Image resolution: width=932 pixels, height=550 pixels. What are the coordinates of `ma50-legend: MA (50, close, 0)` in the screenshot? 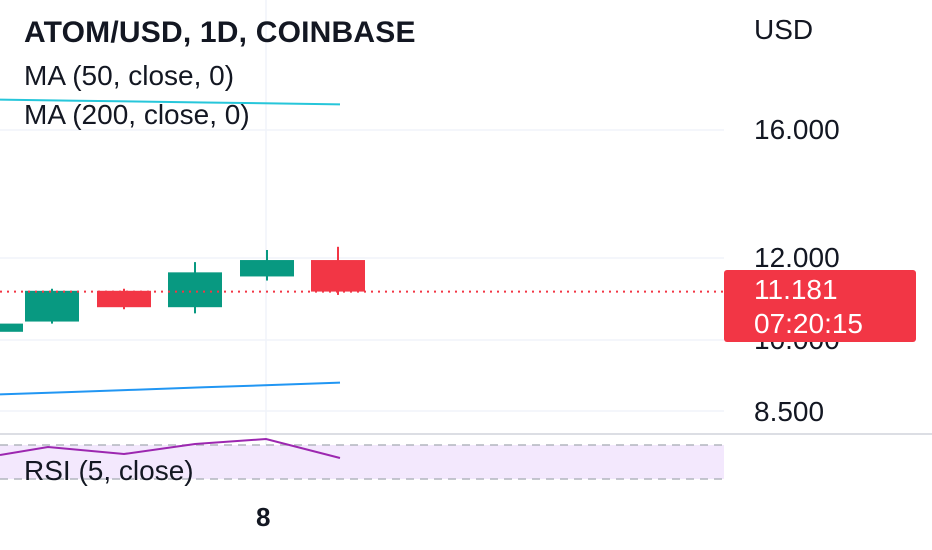 It's located at (129, 75).